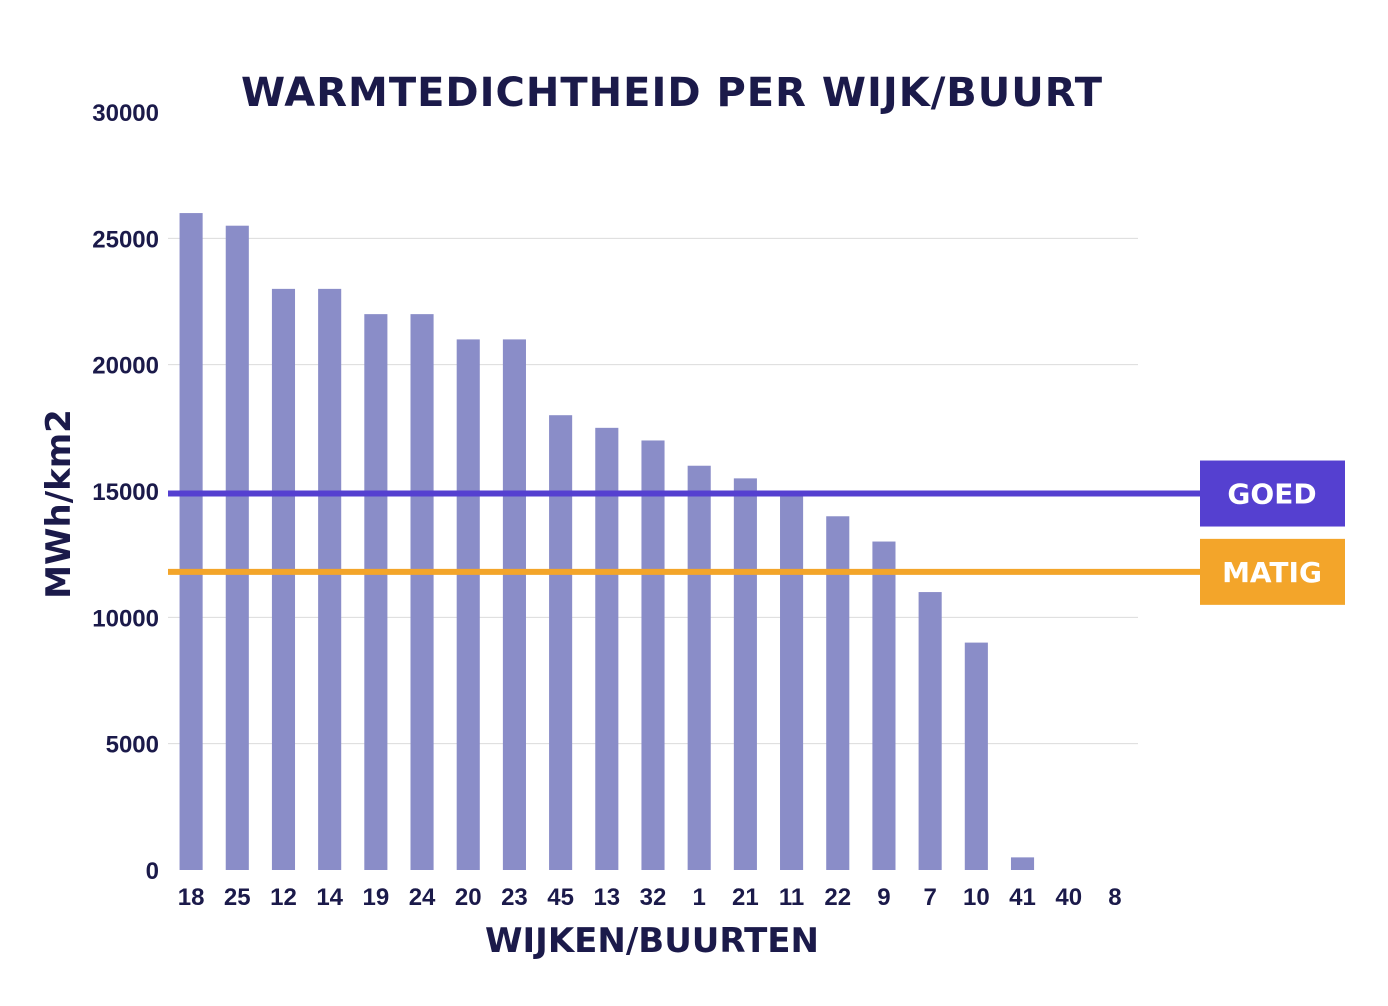 Image resolution: width=1388 pixels, height=1006 pixels. I want to click on reference-label-goed: GOED, so click(1271, 494).